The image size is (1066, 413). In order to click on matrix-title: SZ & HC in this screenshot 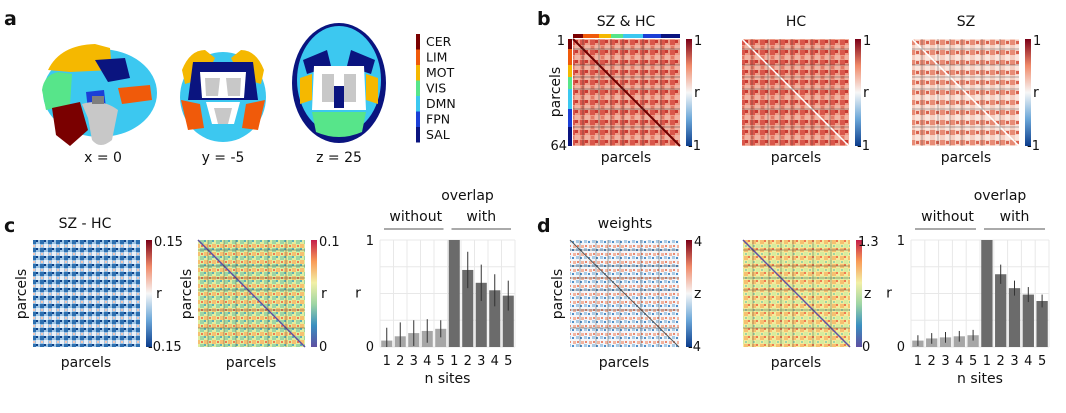, I will do `click(626, 22)`.